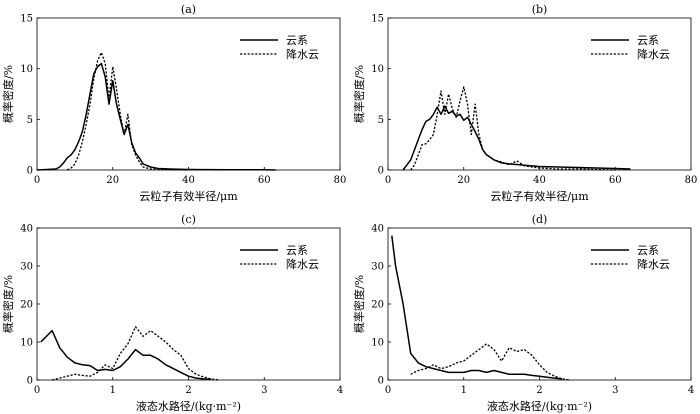 The width and height of the screenshot is (700, 414). I want to click on panel-label: (c), so click(188, 219).